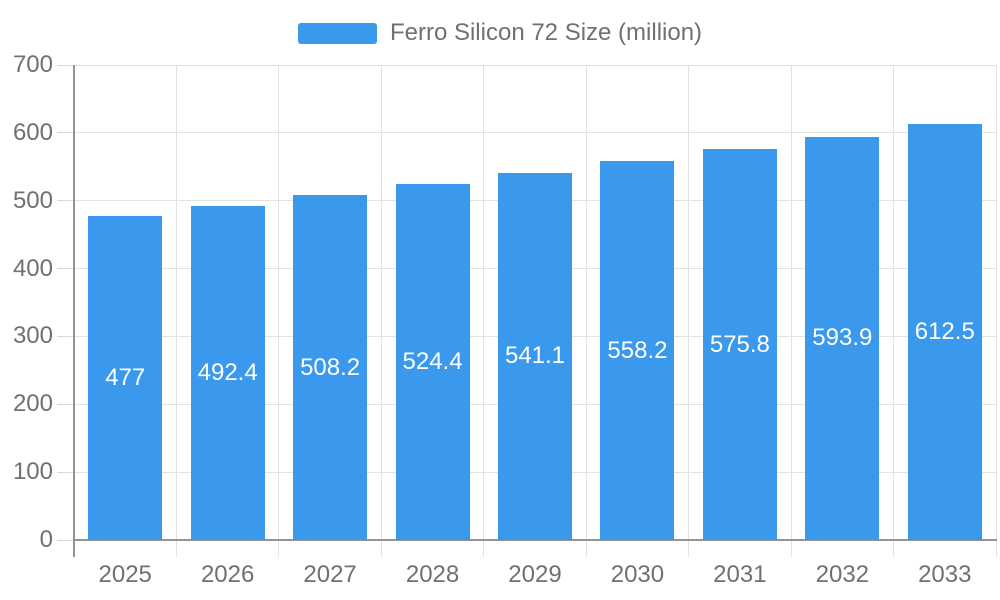 Image resolution: width=1000 pixels, height=600 pixels. What do you see at coordinates (739, 344) in the screenshot?
I see `bar-2031` at bounding box center [739, 344].